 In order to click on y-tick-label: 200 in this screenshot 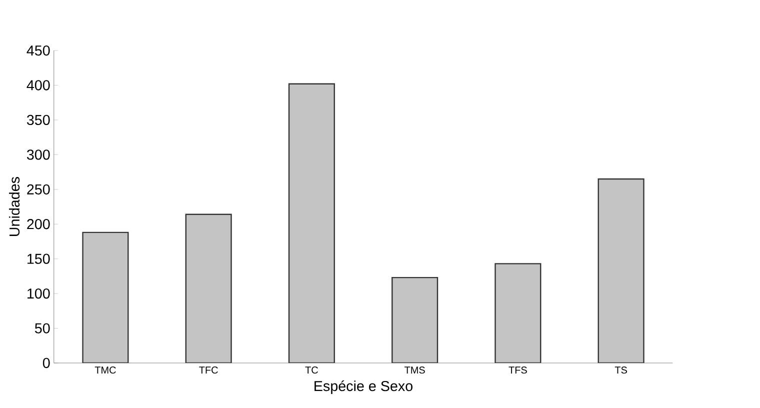, I will do `click(38, 224)`.